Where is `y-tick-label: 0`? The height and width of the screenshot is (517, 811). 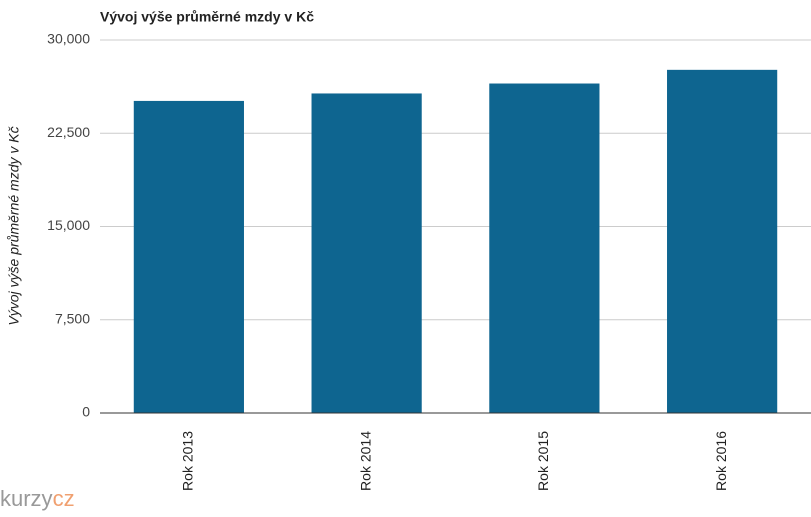 y-tick-label: 0 is located at coordinates (86, 412).